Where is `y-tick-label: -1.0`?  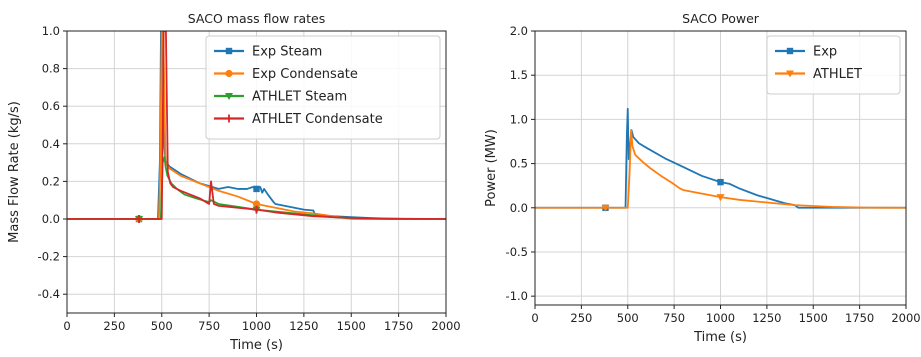
y-tick-label: -1.0 is located at coordinates (517, 296).